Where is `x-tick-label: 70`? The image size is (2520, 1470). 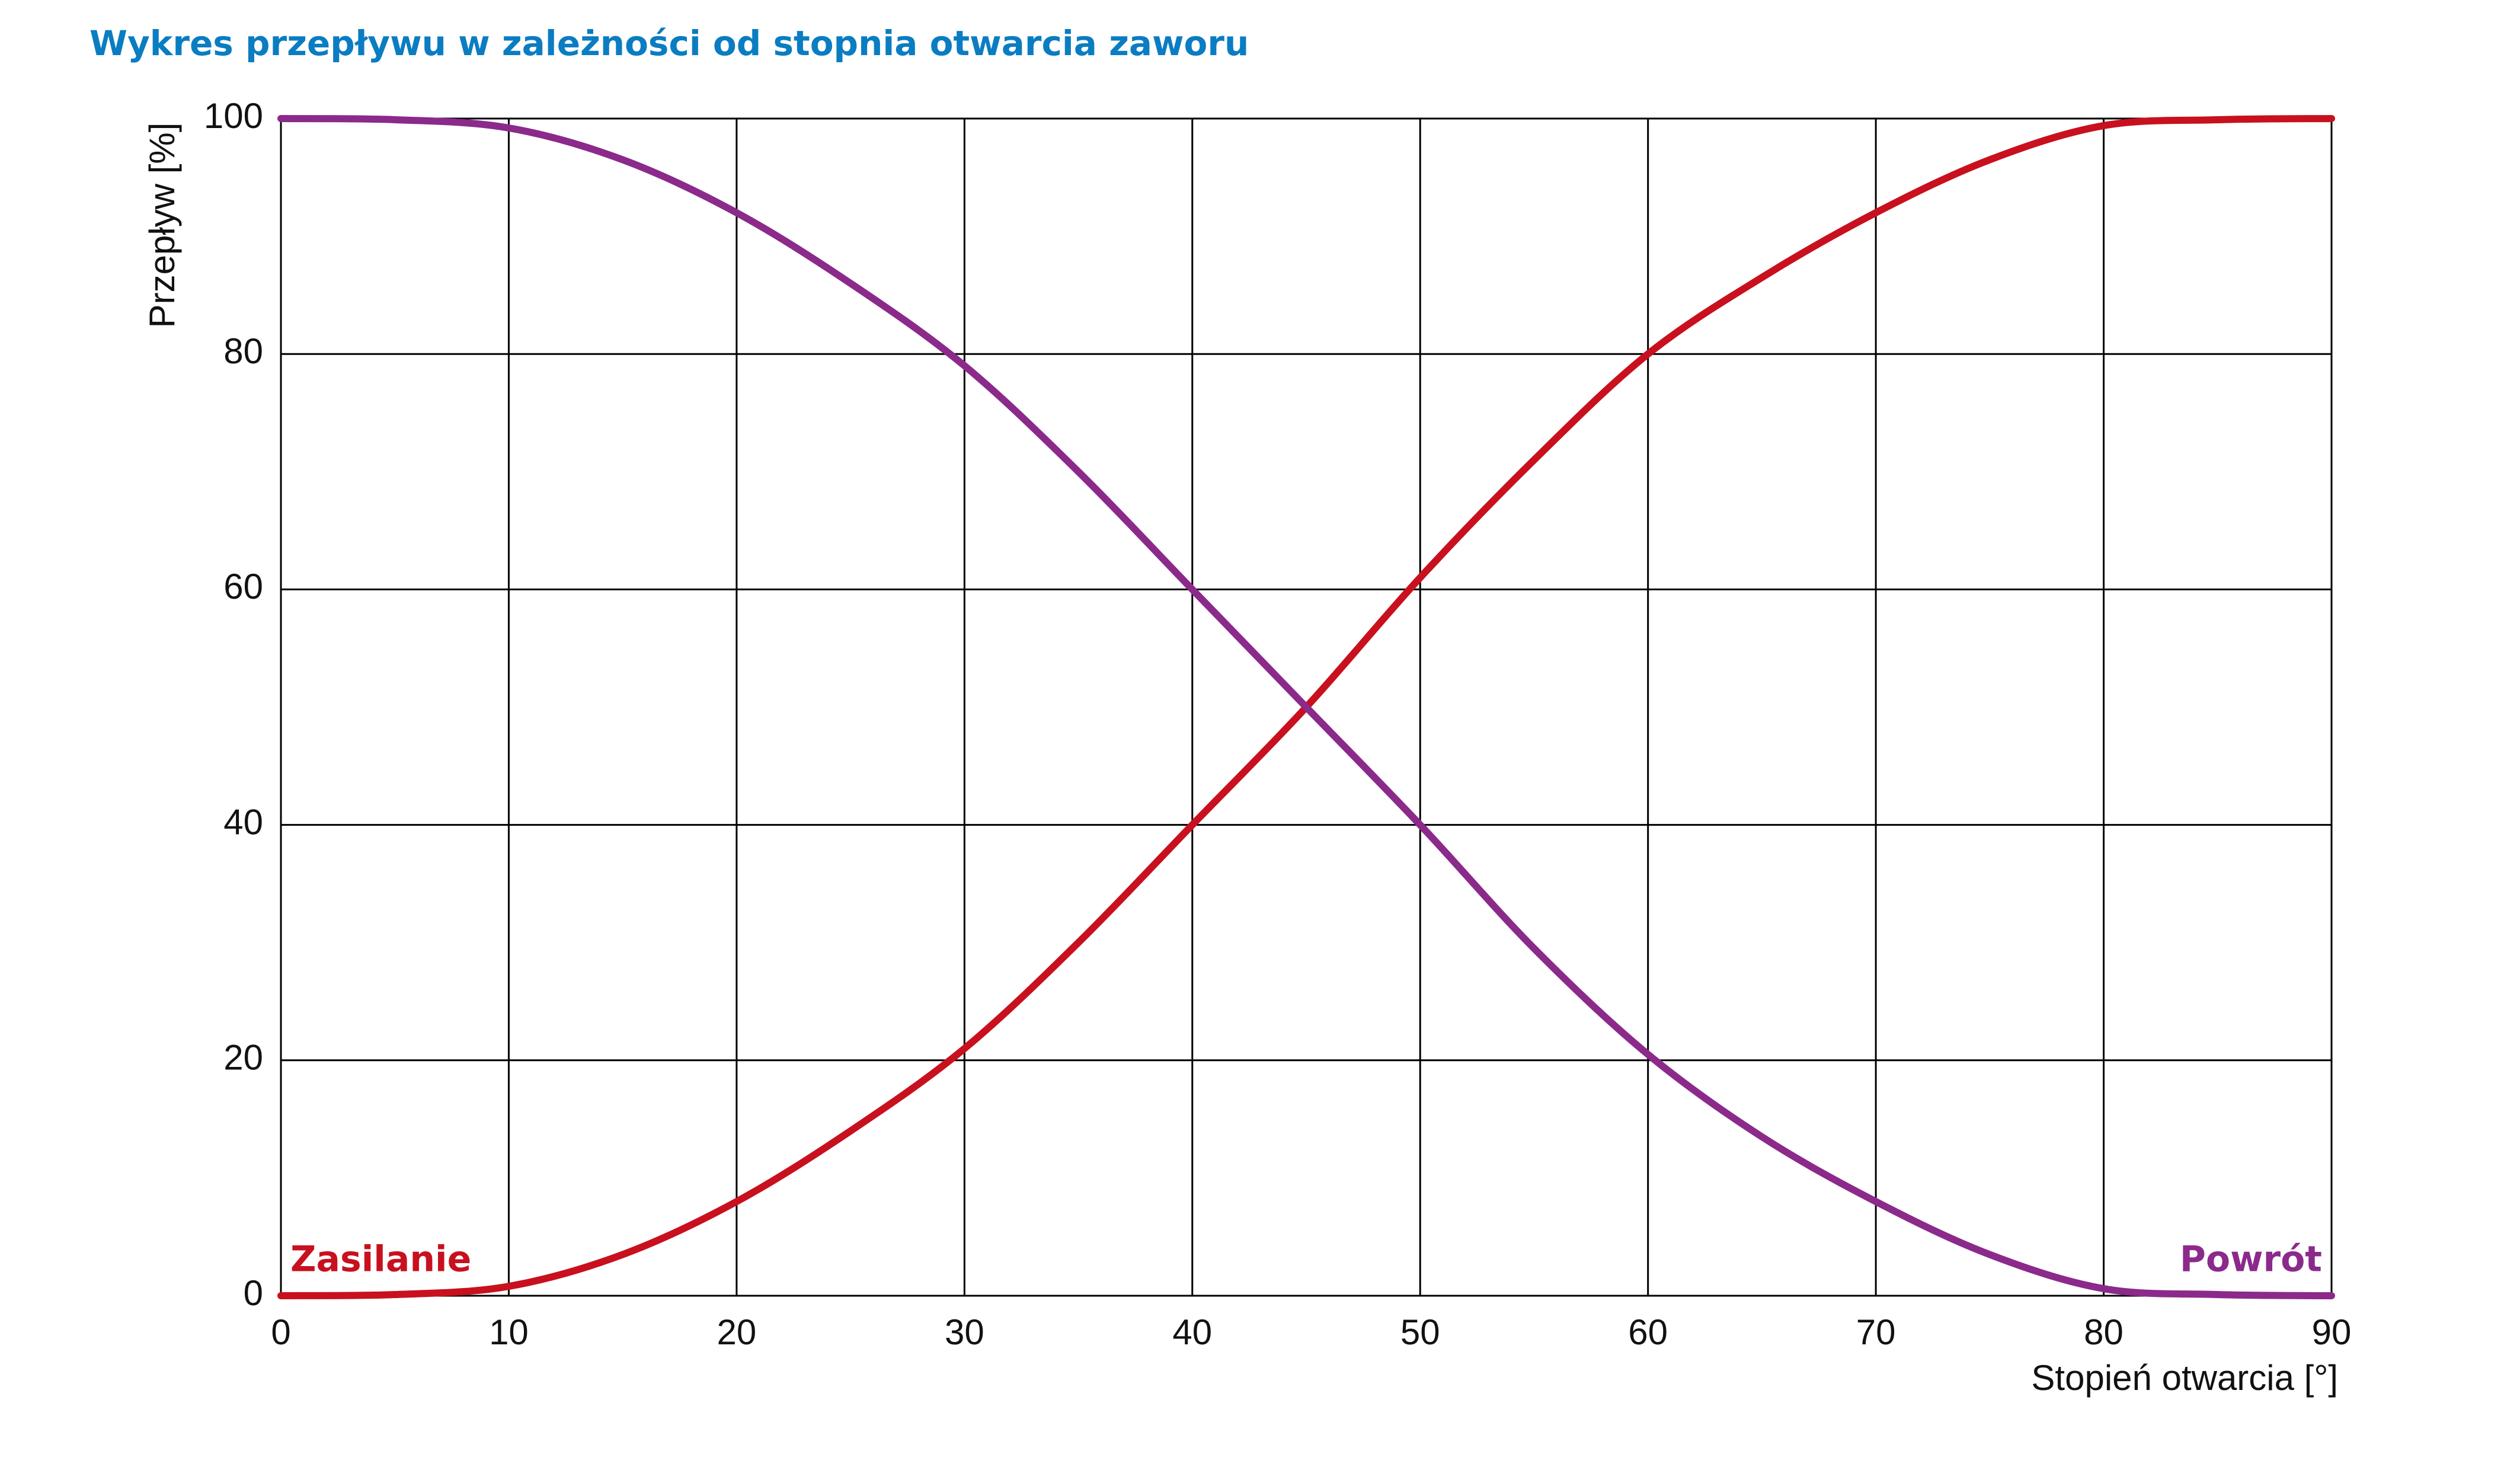 x-tick-label: 70 is located at coordinates (1876, 1332).